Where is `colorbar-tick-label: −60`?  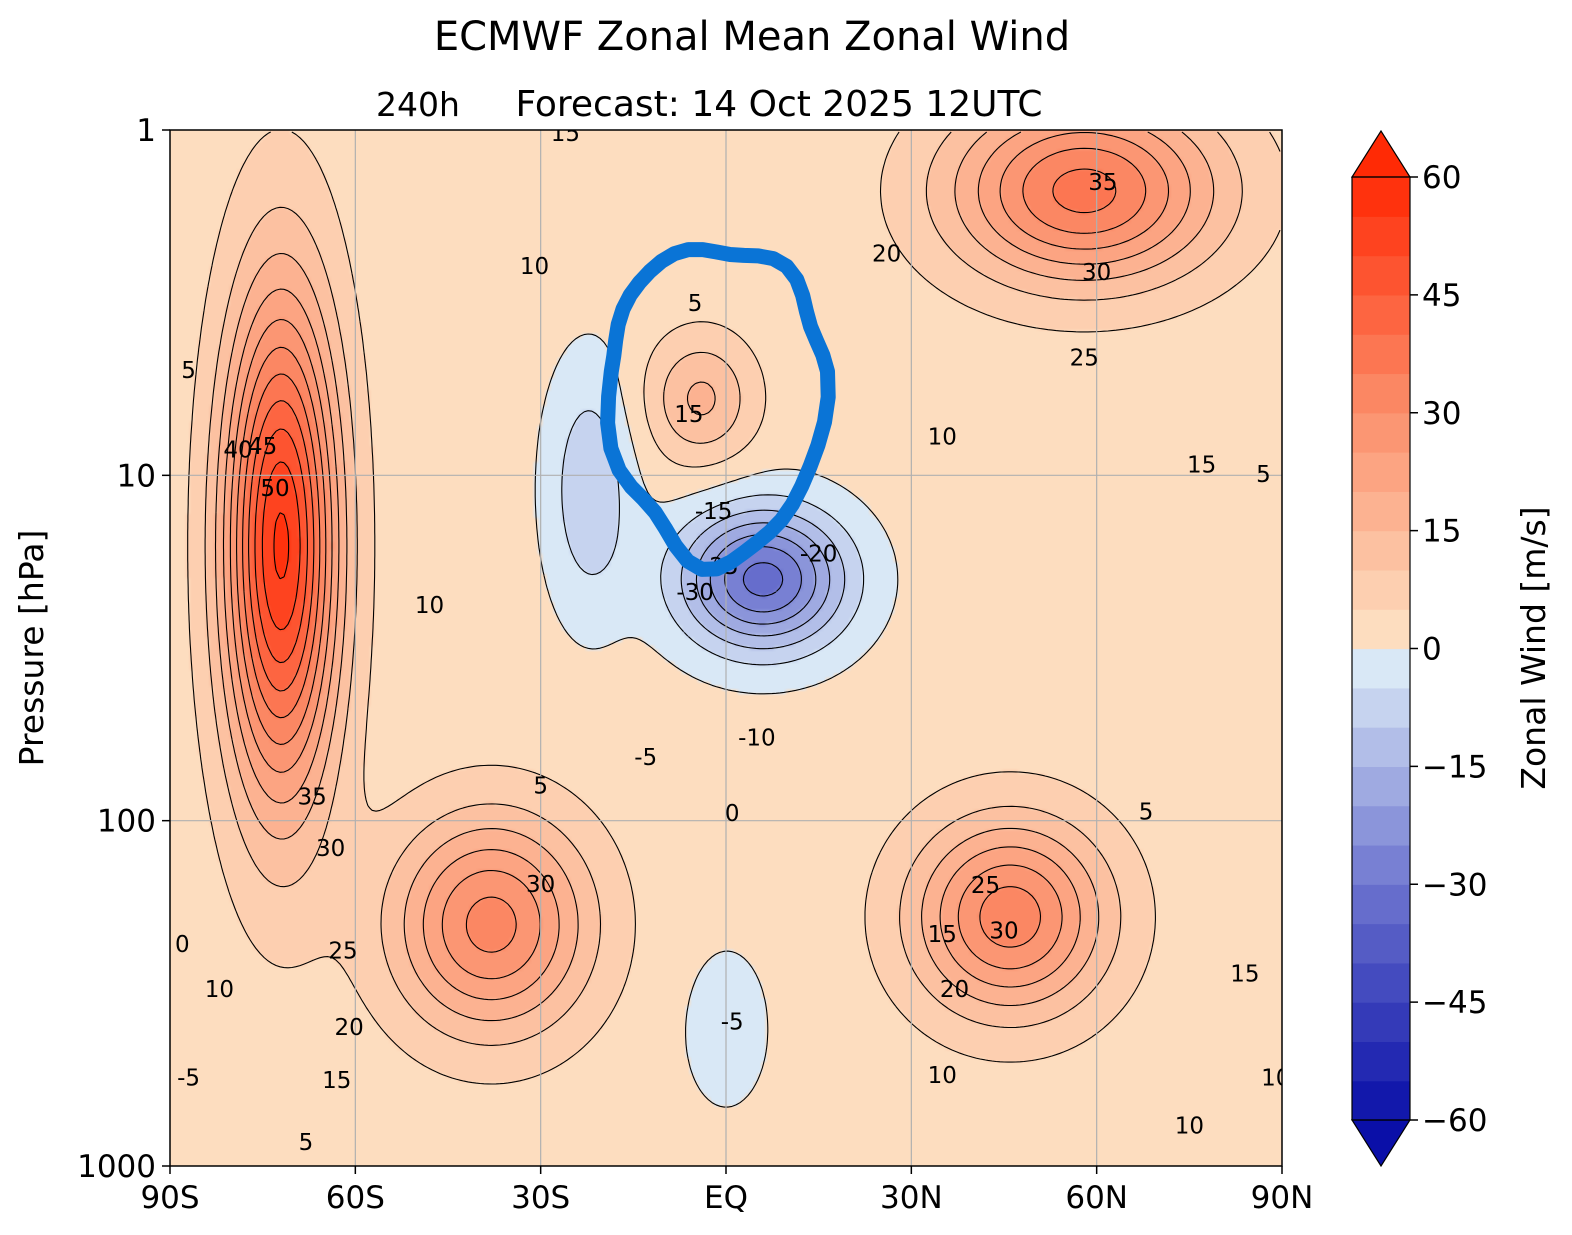 colorbar-tick-label: −60 is located at coordinates (1454, 1121).